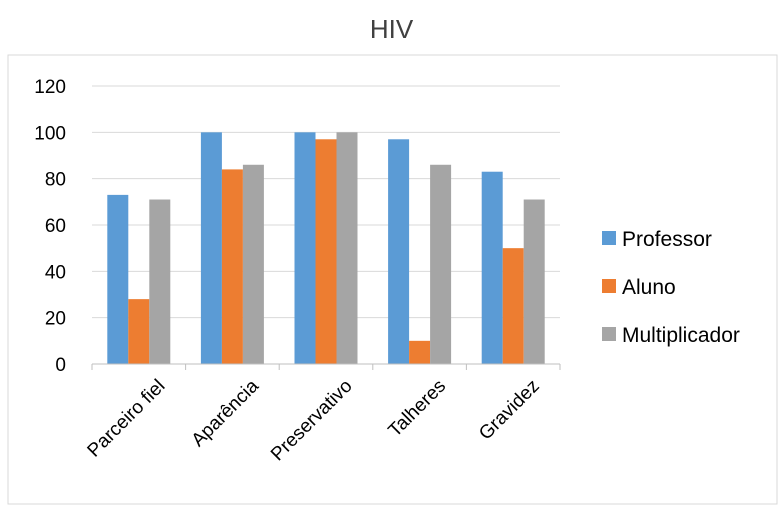 This screenshot has width=783, height=509. What do you see at coordinates (55, 180) in the screenshot?
I see `y-tick-label: 80` at bounding box center [55, 180].